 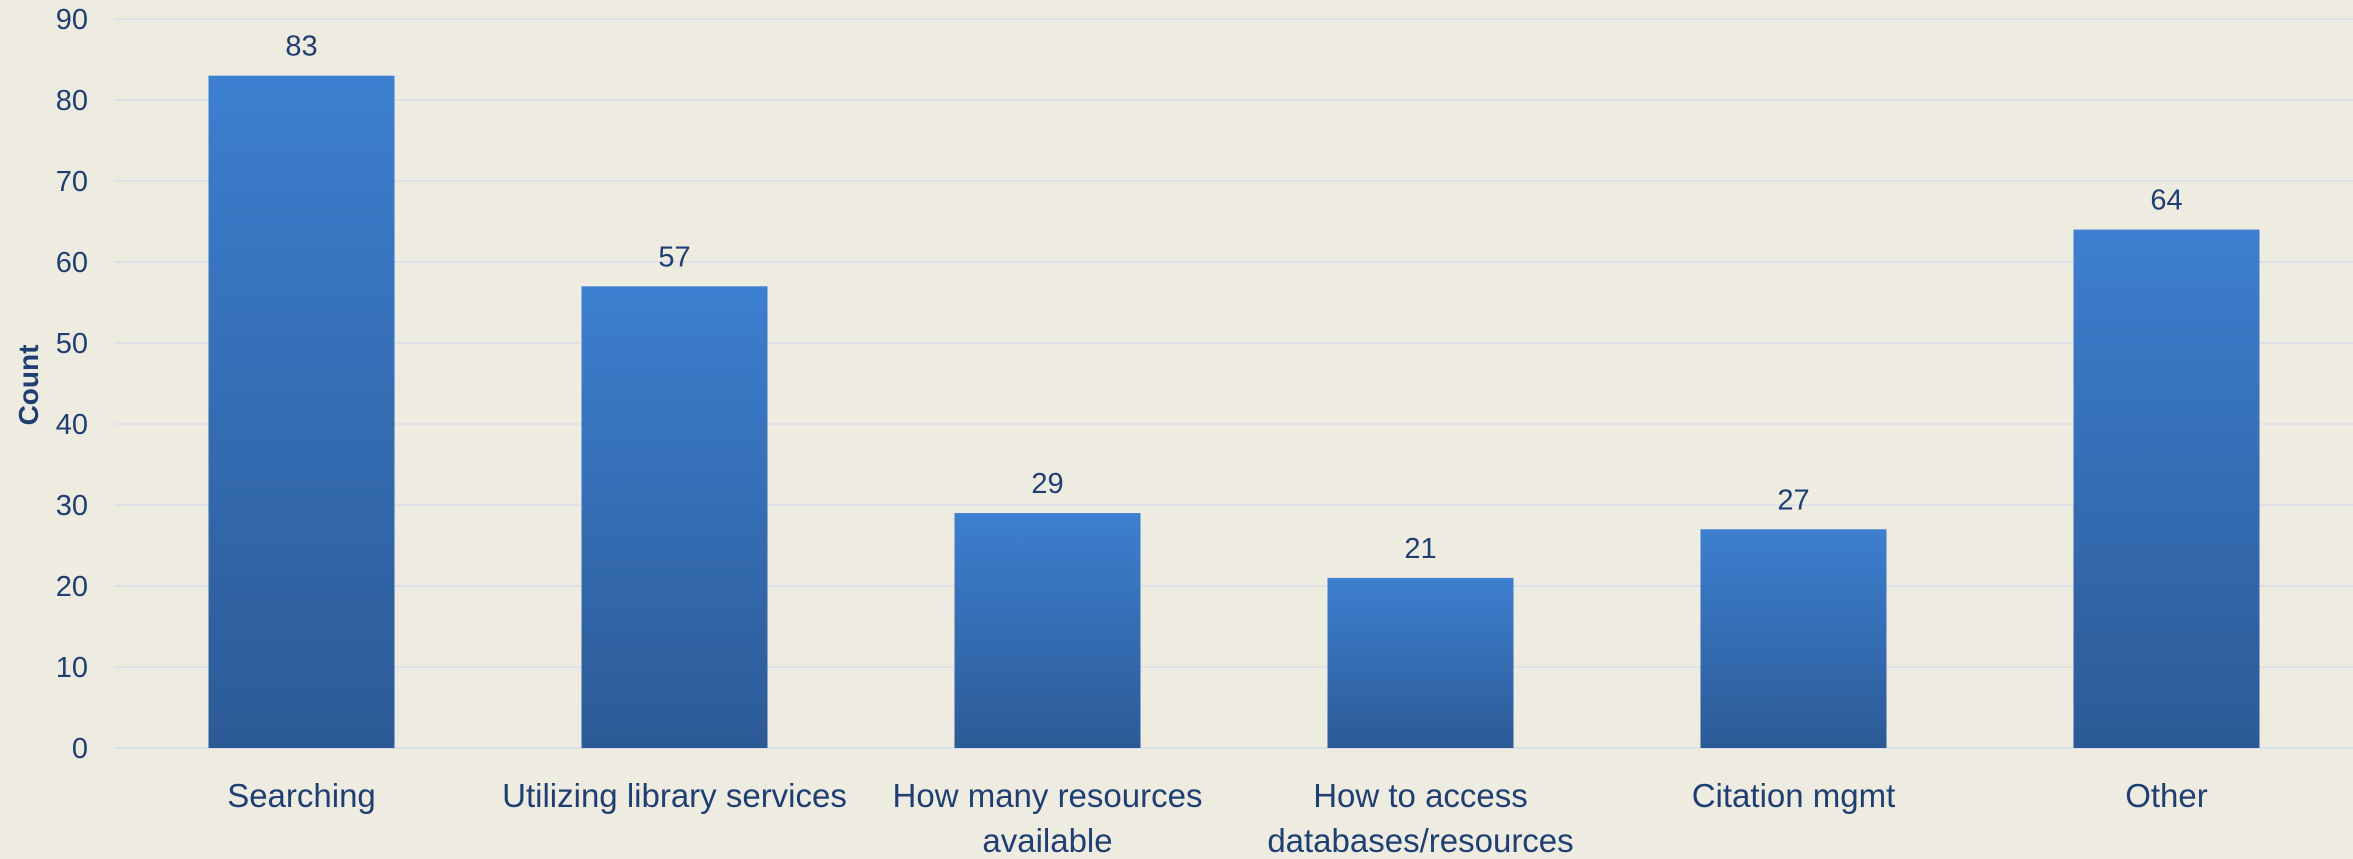 What do you see at coordinates (2166, 795) in the screenshot?
I see `x-category-label: Other` at bounding box center [2166, 795].